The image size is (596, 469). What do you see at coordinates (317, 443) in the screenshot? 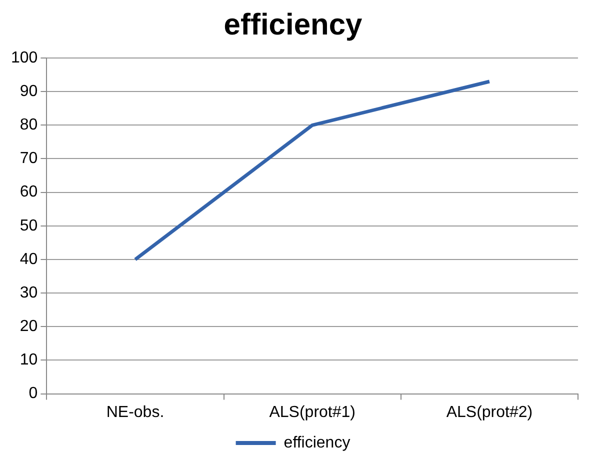
I see `legend-label: efficiency` at bounding box center [317, 443].